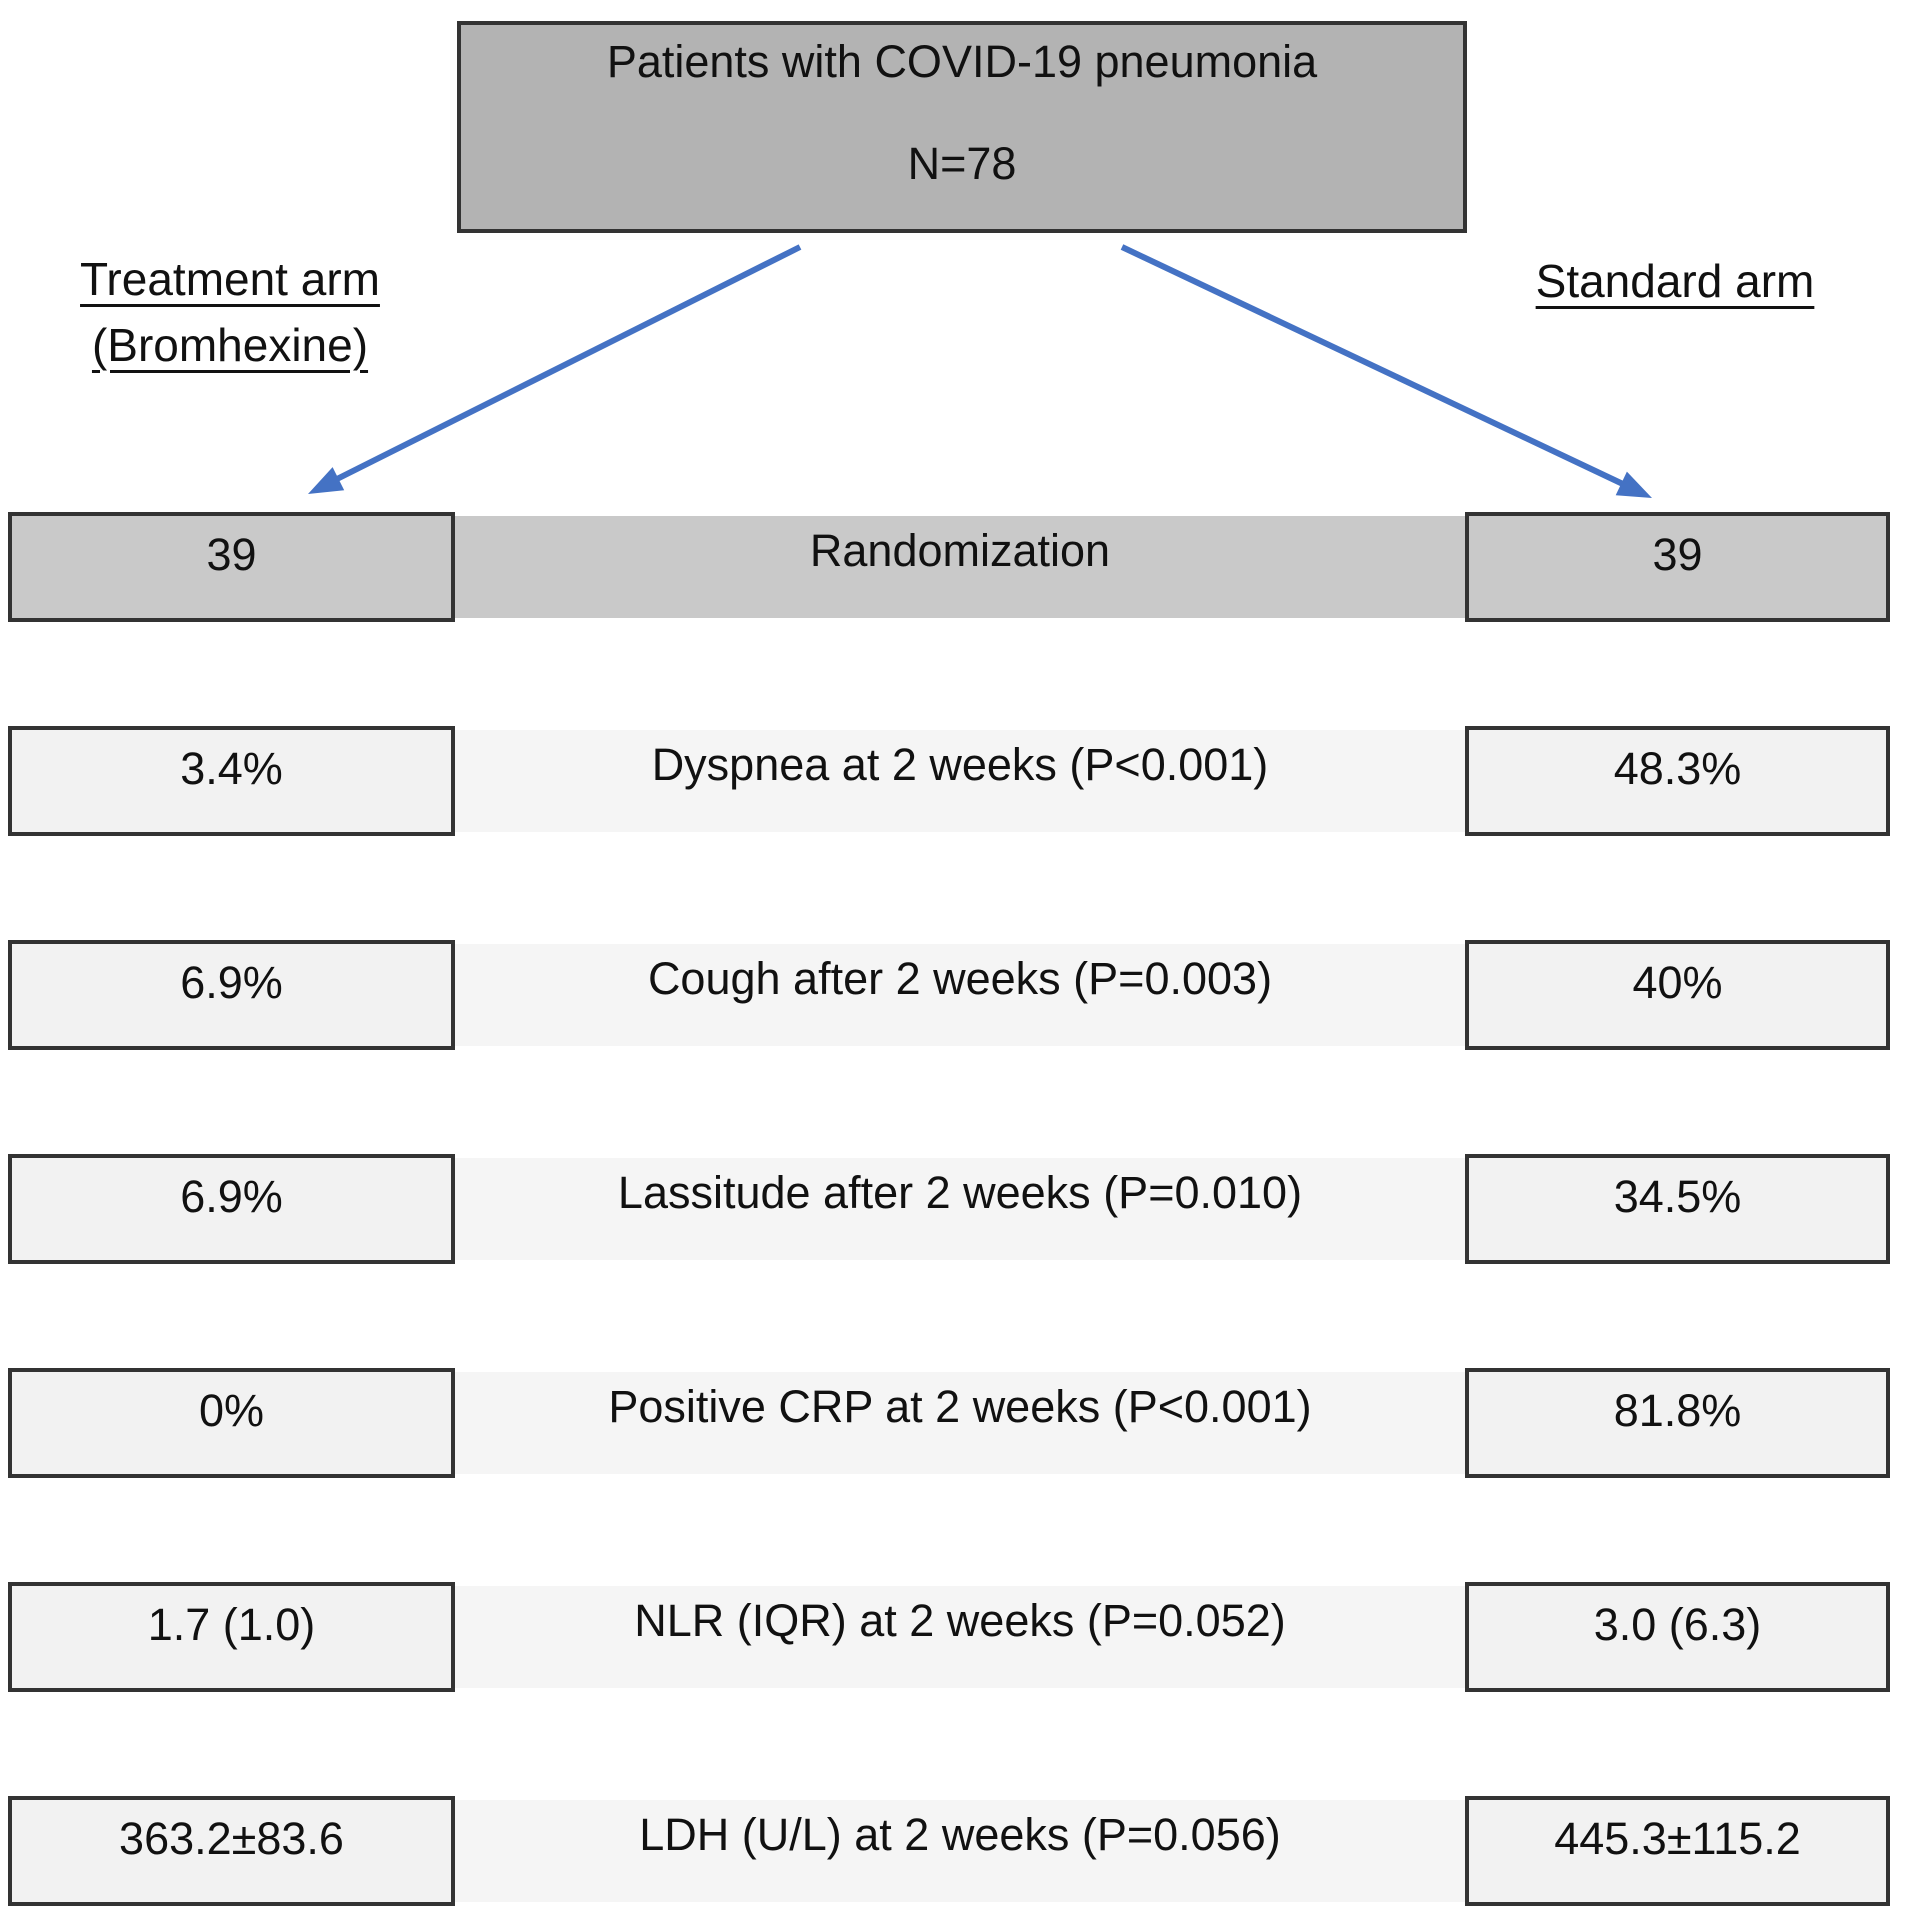 This screenshot has height=1931, width=1913. What do you see at coordinates (230, 345) in the screenshot?
I see `treatment-arm-label-line2: (Bromhexine)` at bounding box center [230, 345].